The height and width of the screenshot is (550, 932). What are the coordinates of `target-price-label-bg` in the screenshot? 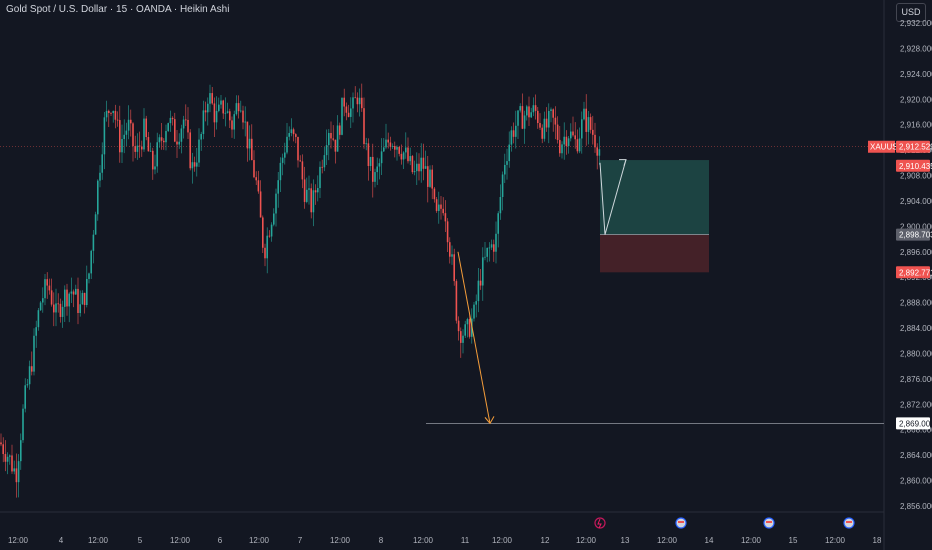 It's located at (913, 423).